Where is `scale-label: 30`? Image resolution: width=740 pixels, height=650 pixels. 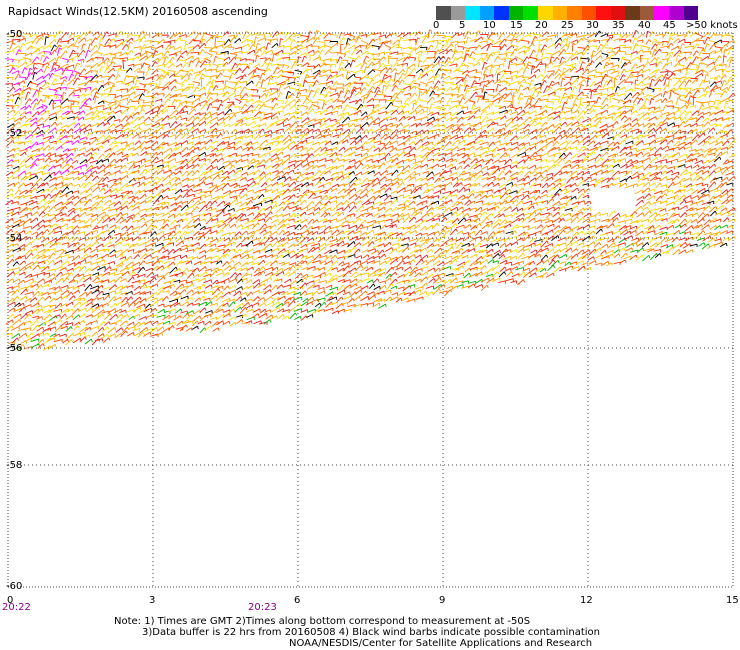 scale-label: 30 is located at coordinates (592, 25).